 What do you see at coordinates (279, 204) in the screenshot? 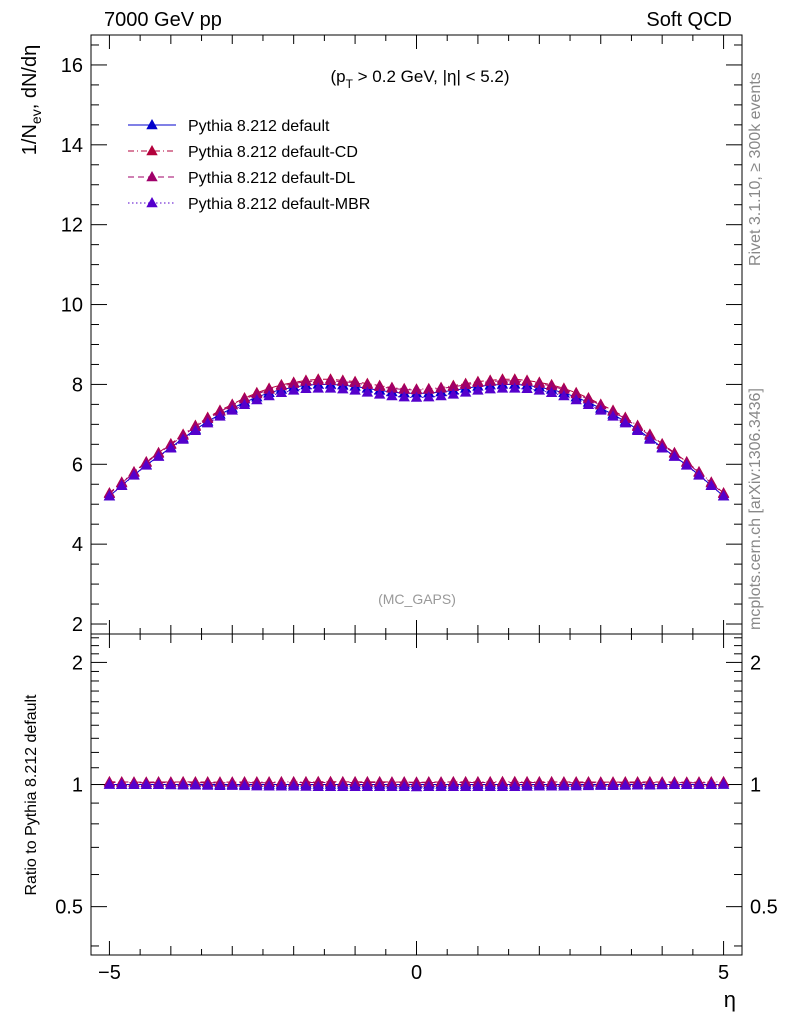
I see `legend-label: Pythia 8.212 default-MBR` at bounding box center [279, 204].